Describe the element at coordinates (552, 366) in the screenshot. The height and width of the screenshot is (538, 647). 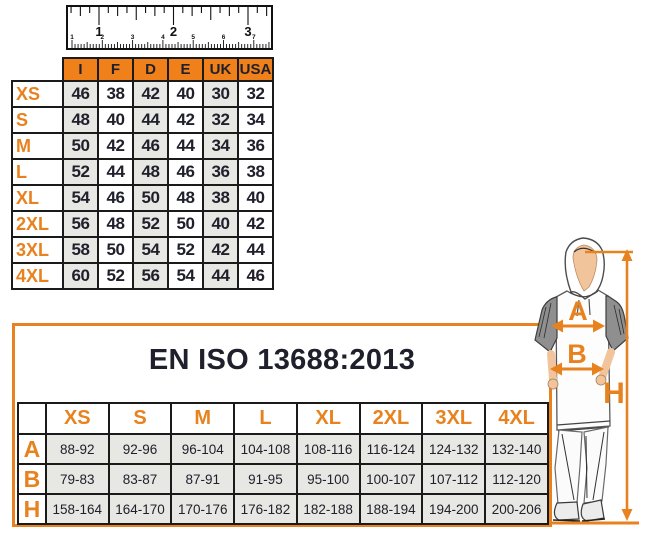
I see `left-forearm` at that location.